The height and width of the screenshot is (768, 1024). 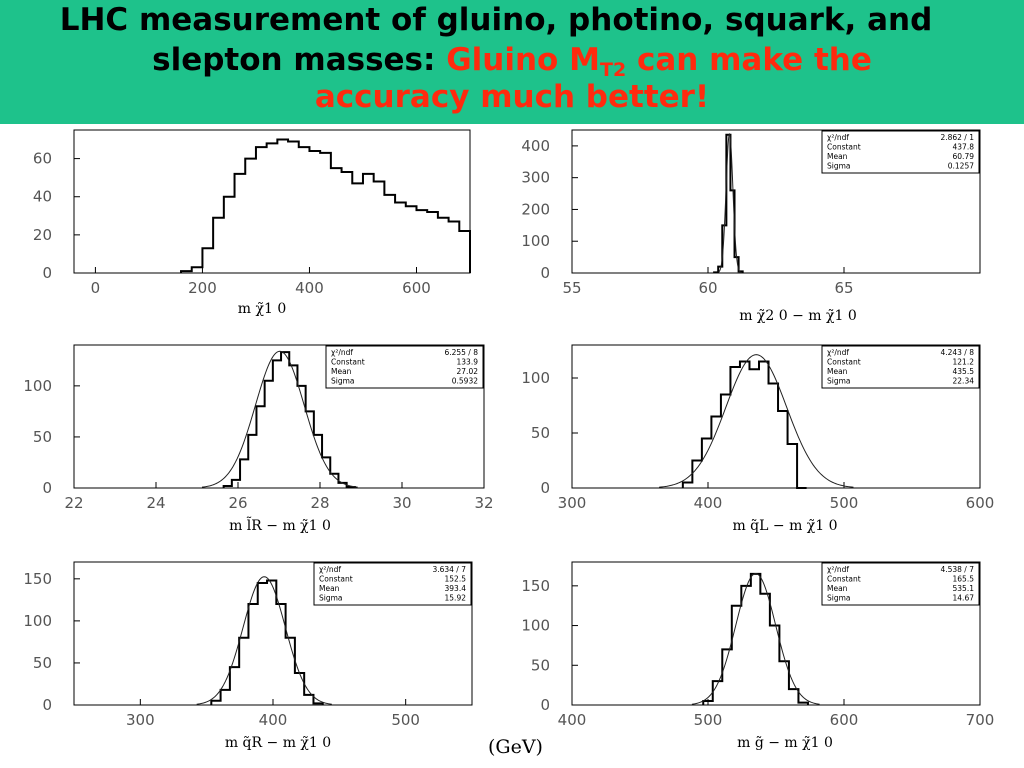 I want to click on stats-value: 6.255 / 8, so click(x=461, y=352).